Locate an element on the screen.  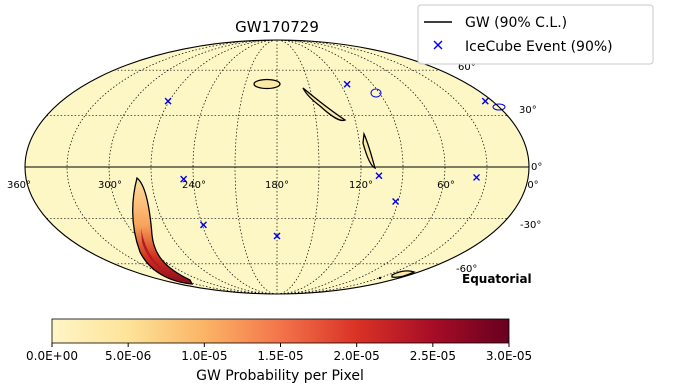
gw-heat-blob is located at coordinates (163, 230).